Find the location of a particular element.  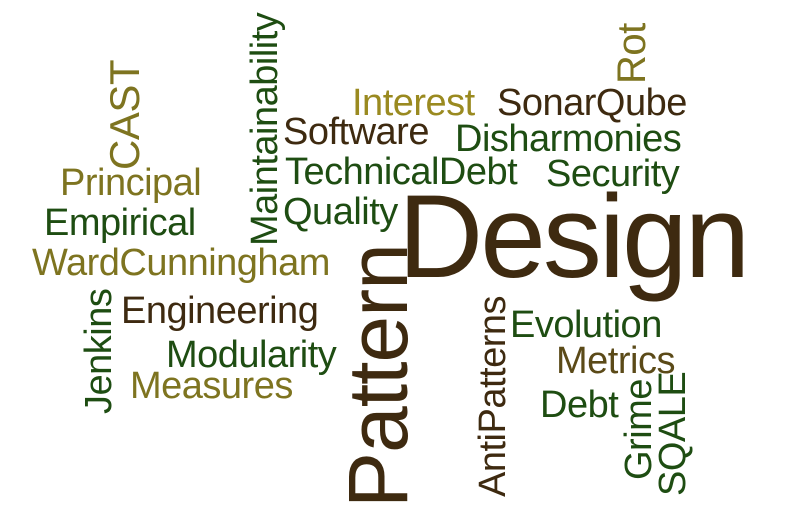

word-principal: Principal is located at coordinates (131, 183).